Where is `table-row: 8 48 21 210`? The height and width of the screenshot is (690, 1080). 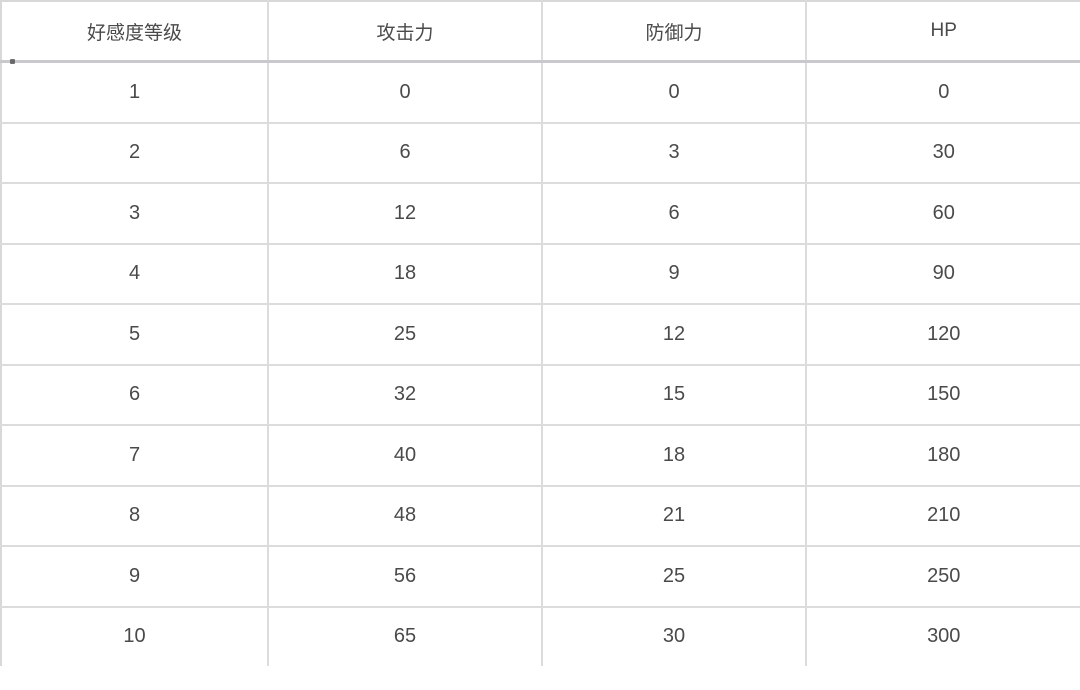 table-row: 8 48 21 210 is located at coordinates (540, 515).